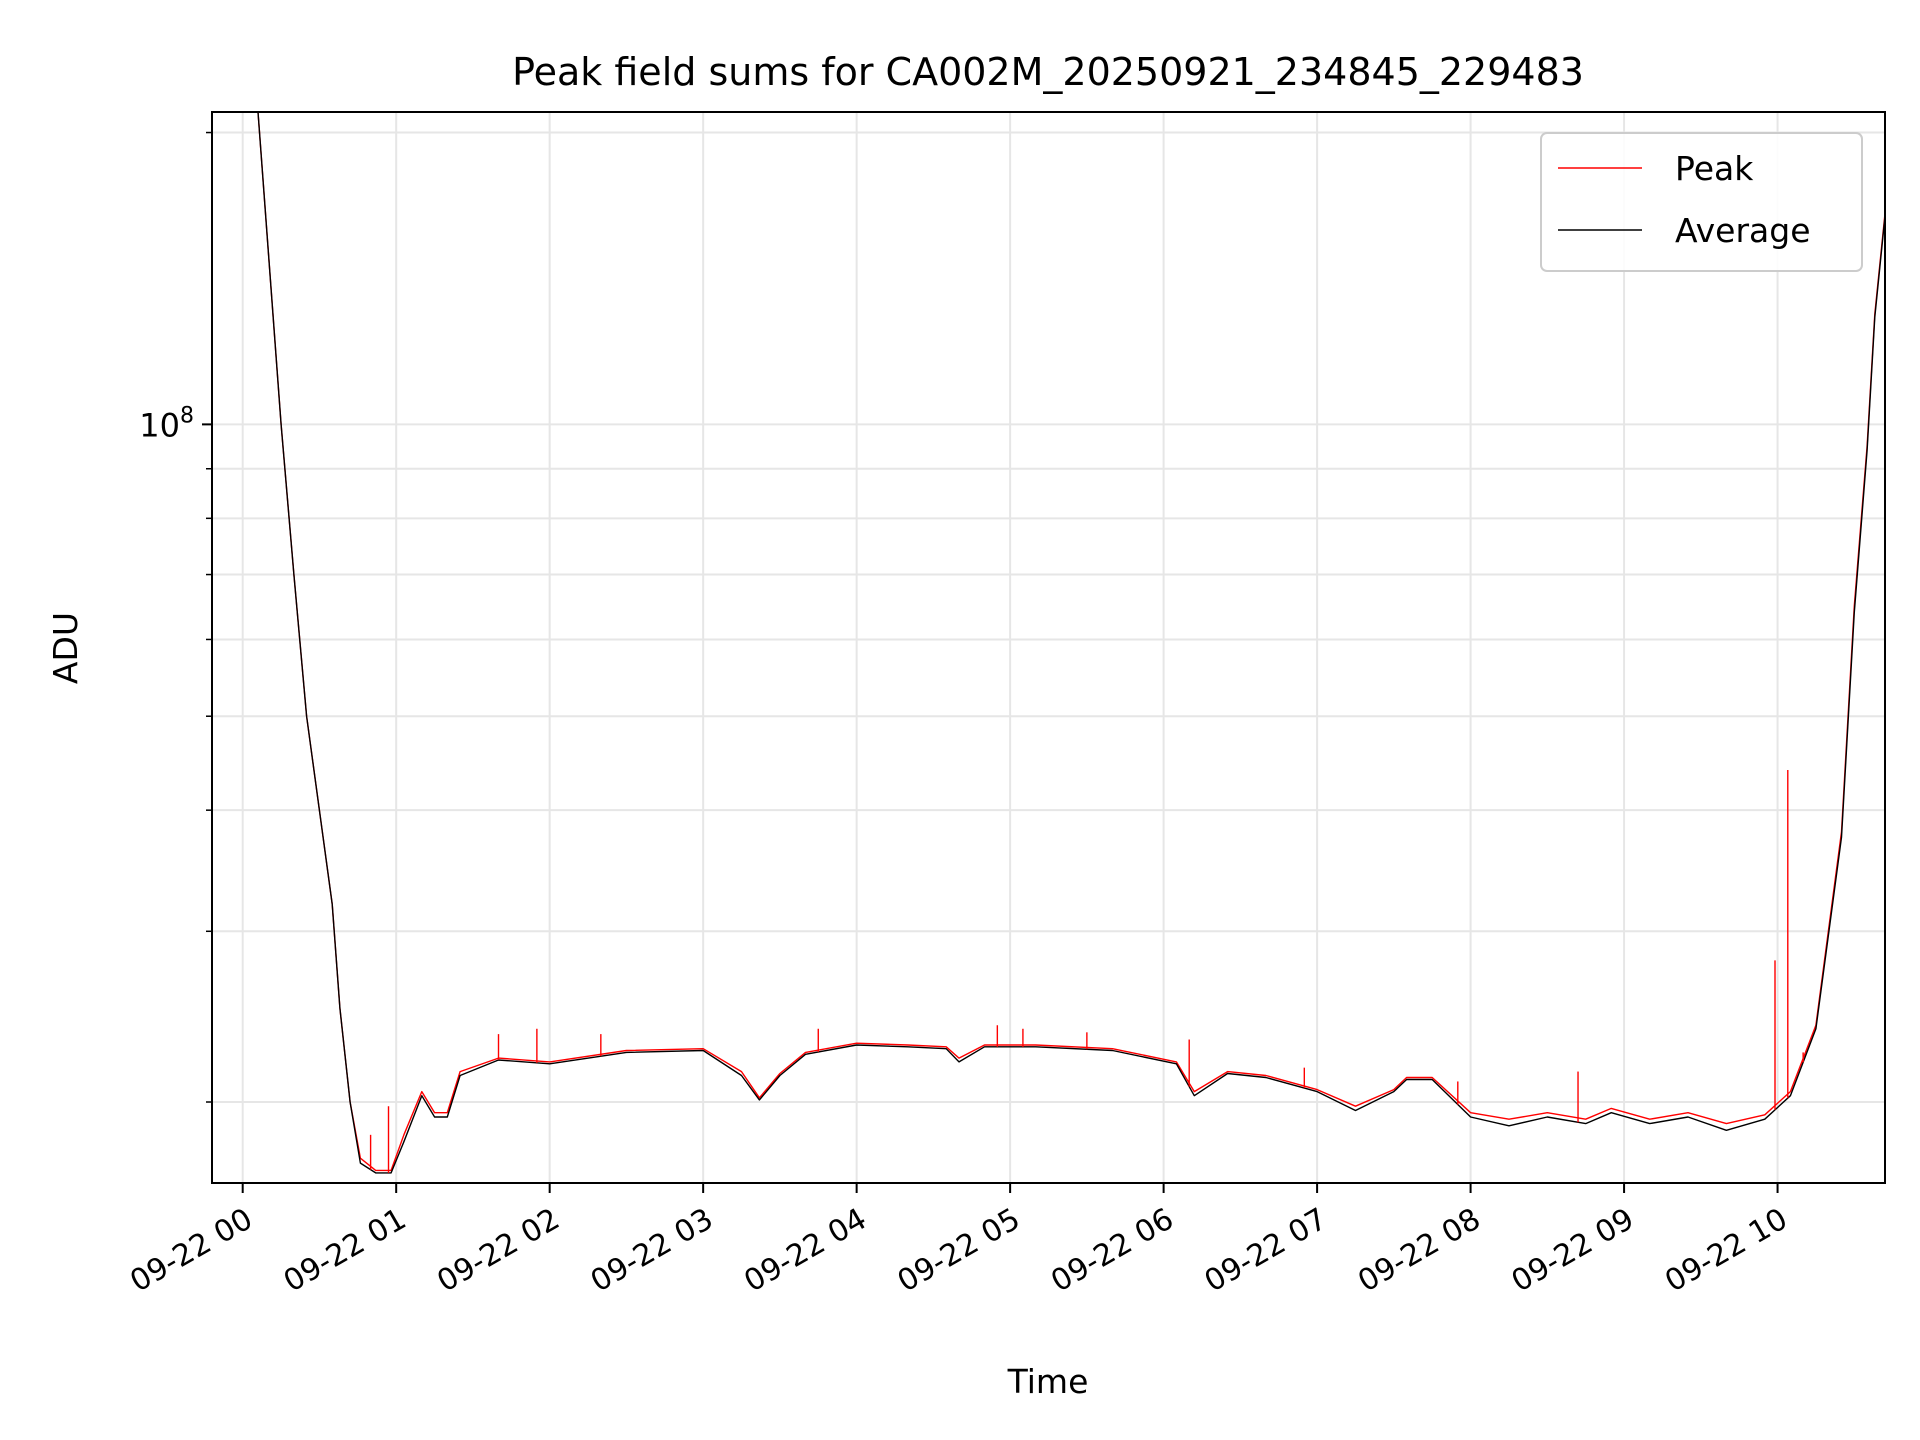 The height and width of the screenshot is (1440, 1920). Describe the element at coordinates (166, 423) in the screenshot. I see `y-tick-label: 108` at that location.